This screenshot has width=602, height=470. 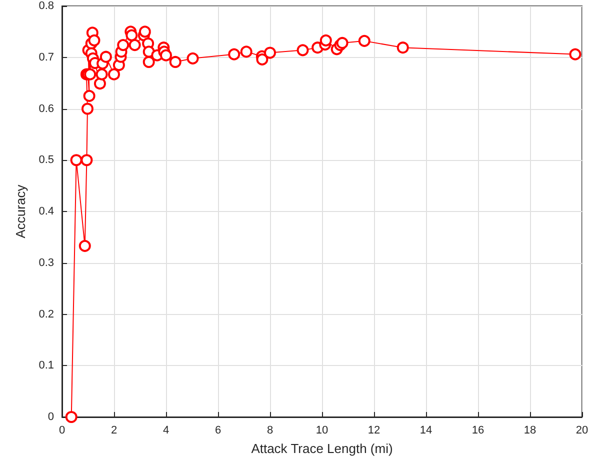 What do you see at coordinates (270, 430) in the screenshot?
I see `x-tick-label: 8` at bounding box center [270, 430].